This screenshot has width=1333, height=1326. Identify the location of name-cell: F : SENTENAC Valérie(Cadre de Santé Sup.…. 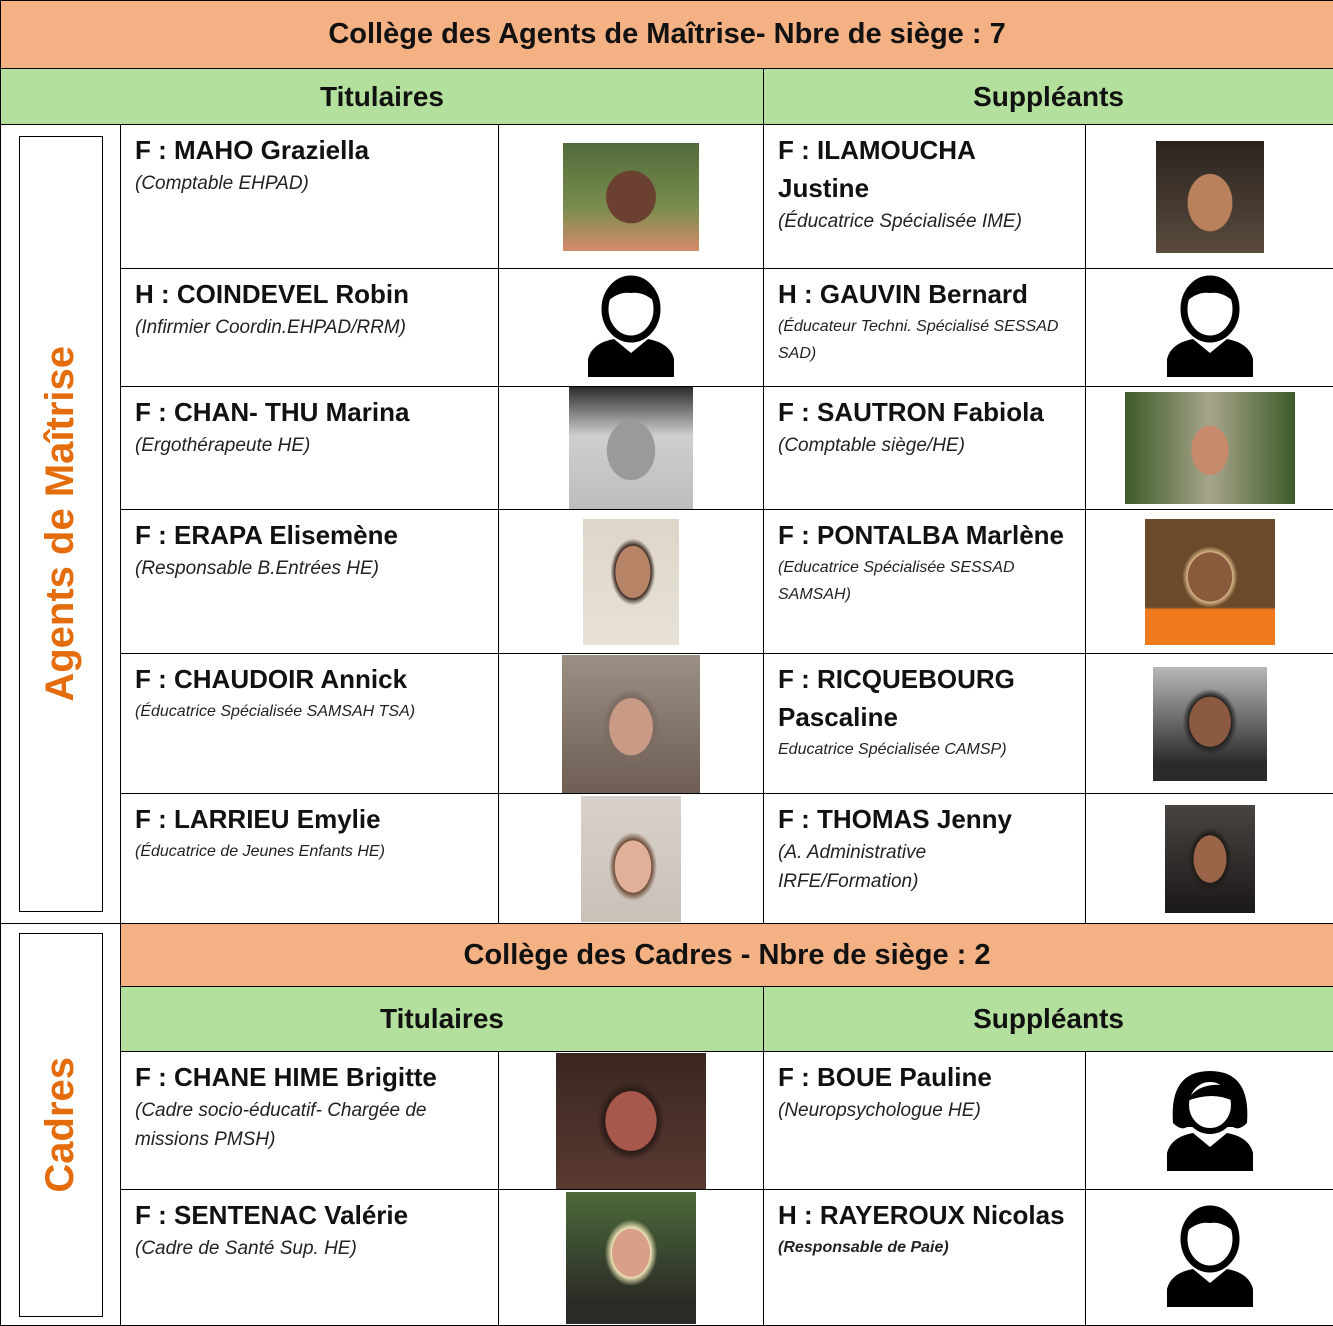
(310, 1258).